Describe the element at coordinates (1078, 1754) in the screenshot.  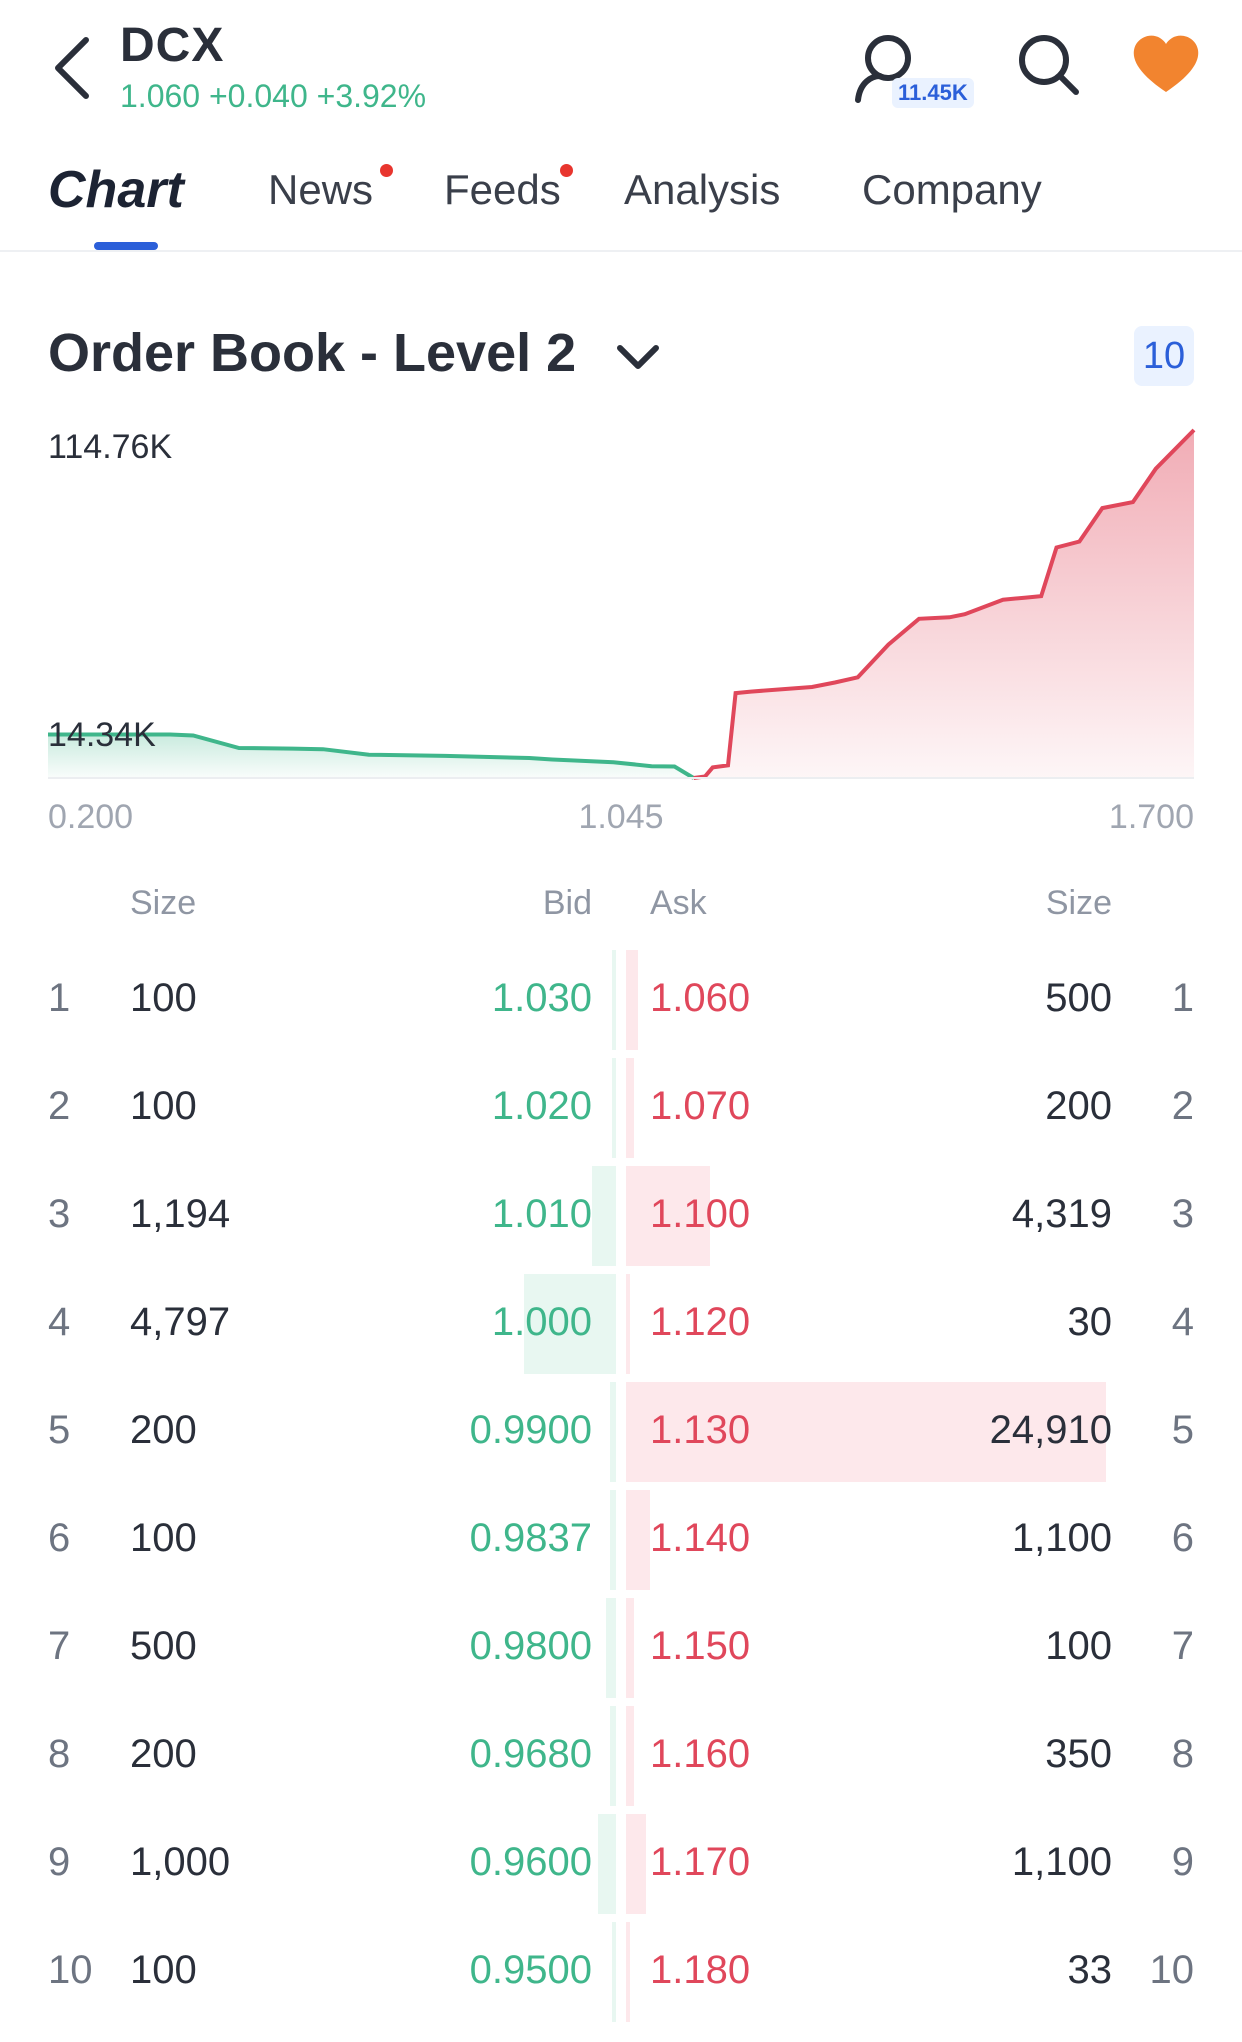
I see `ask-size: 350` at that location.